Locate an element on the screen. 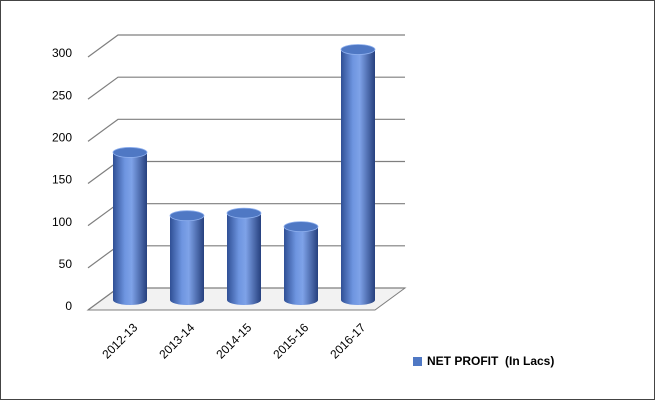 The height and width of the screenshot is (400, 655). legend-label: NET PROFIT (In Lacs) is located at coordinates (490, 361).